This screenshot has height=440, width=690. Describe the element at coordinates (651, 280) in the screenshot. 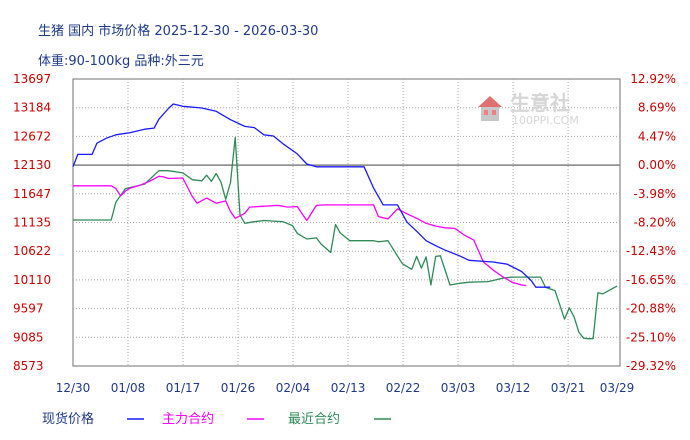

I see `y-tick-right: -16.65%` at that location.